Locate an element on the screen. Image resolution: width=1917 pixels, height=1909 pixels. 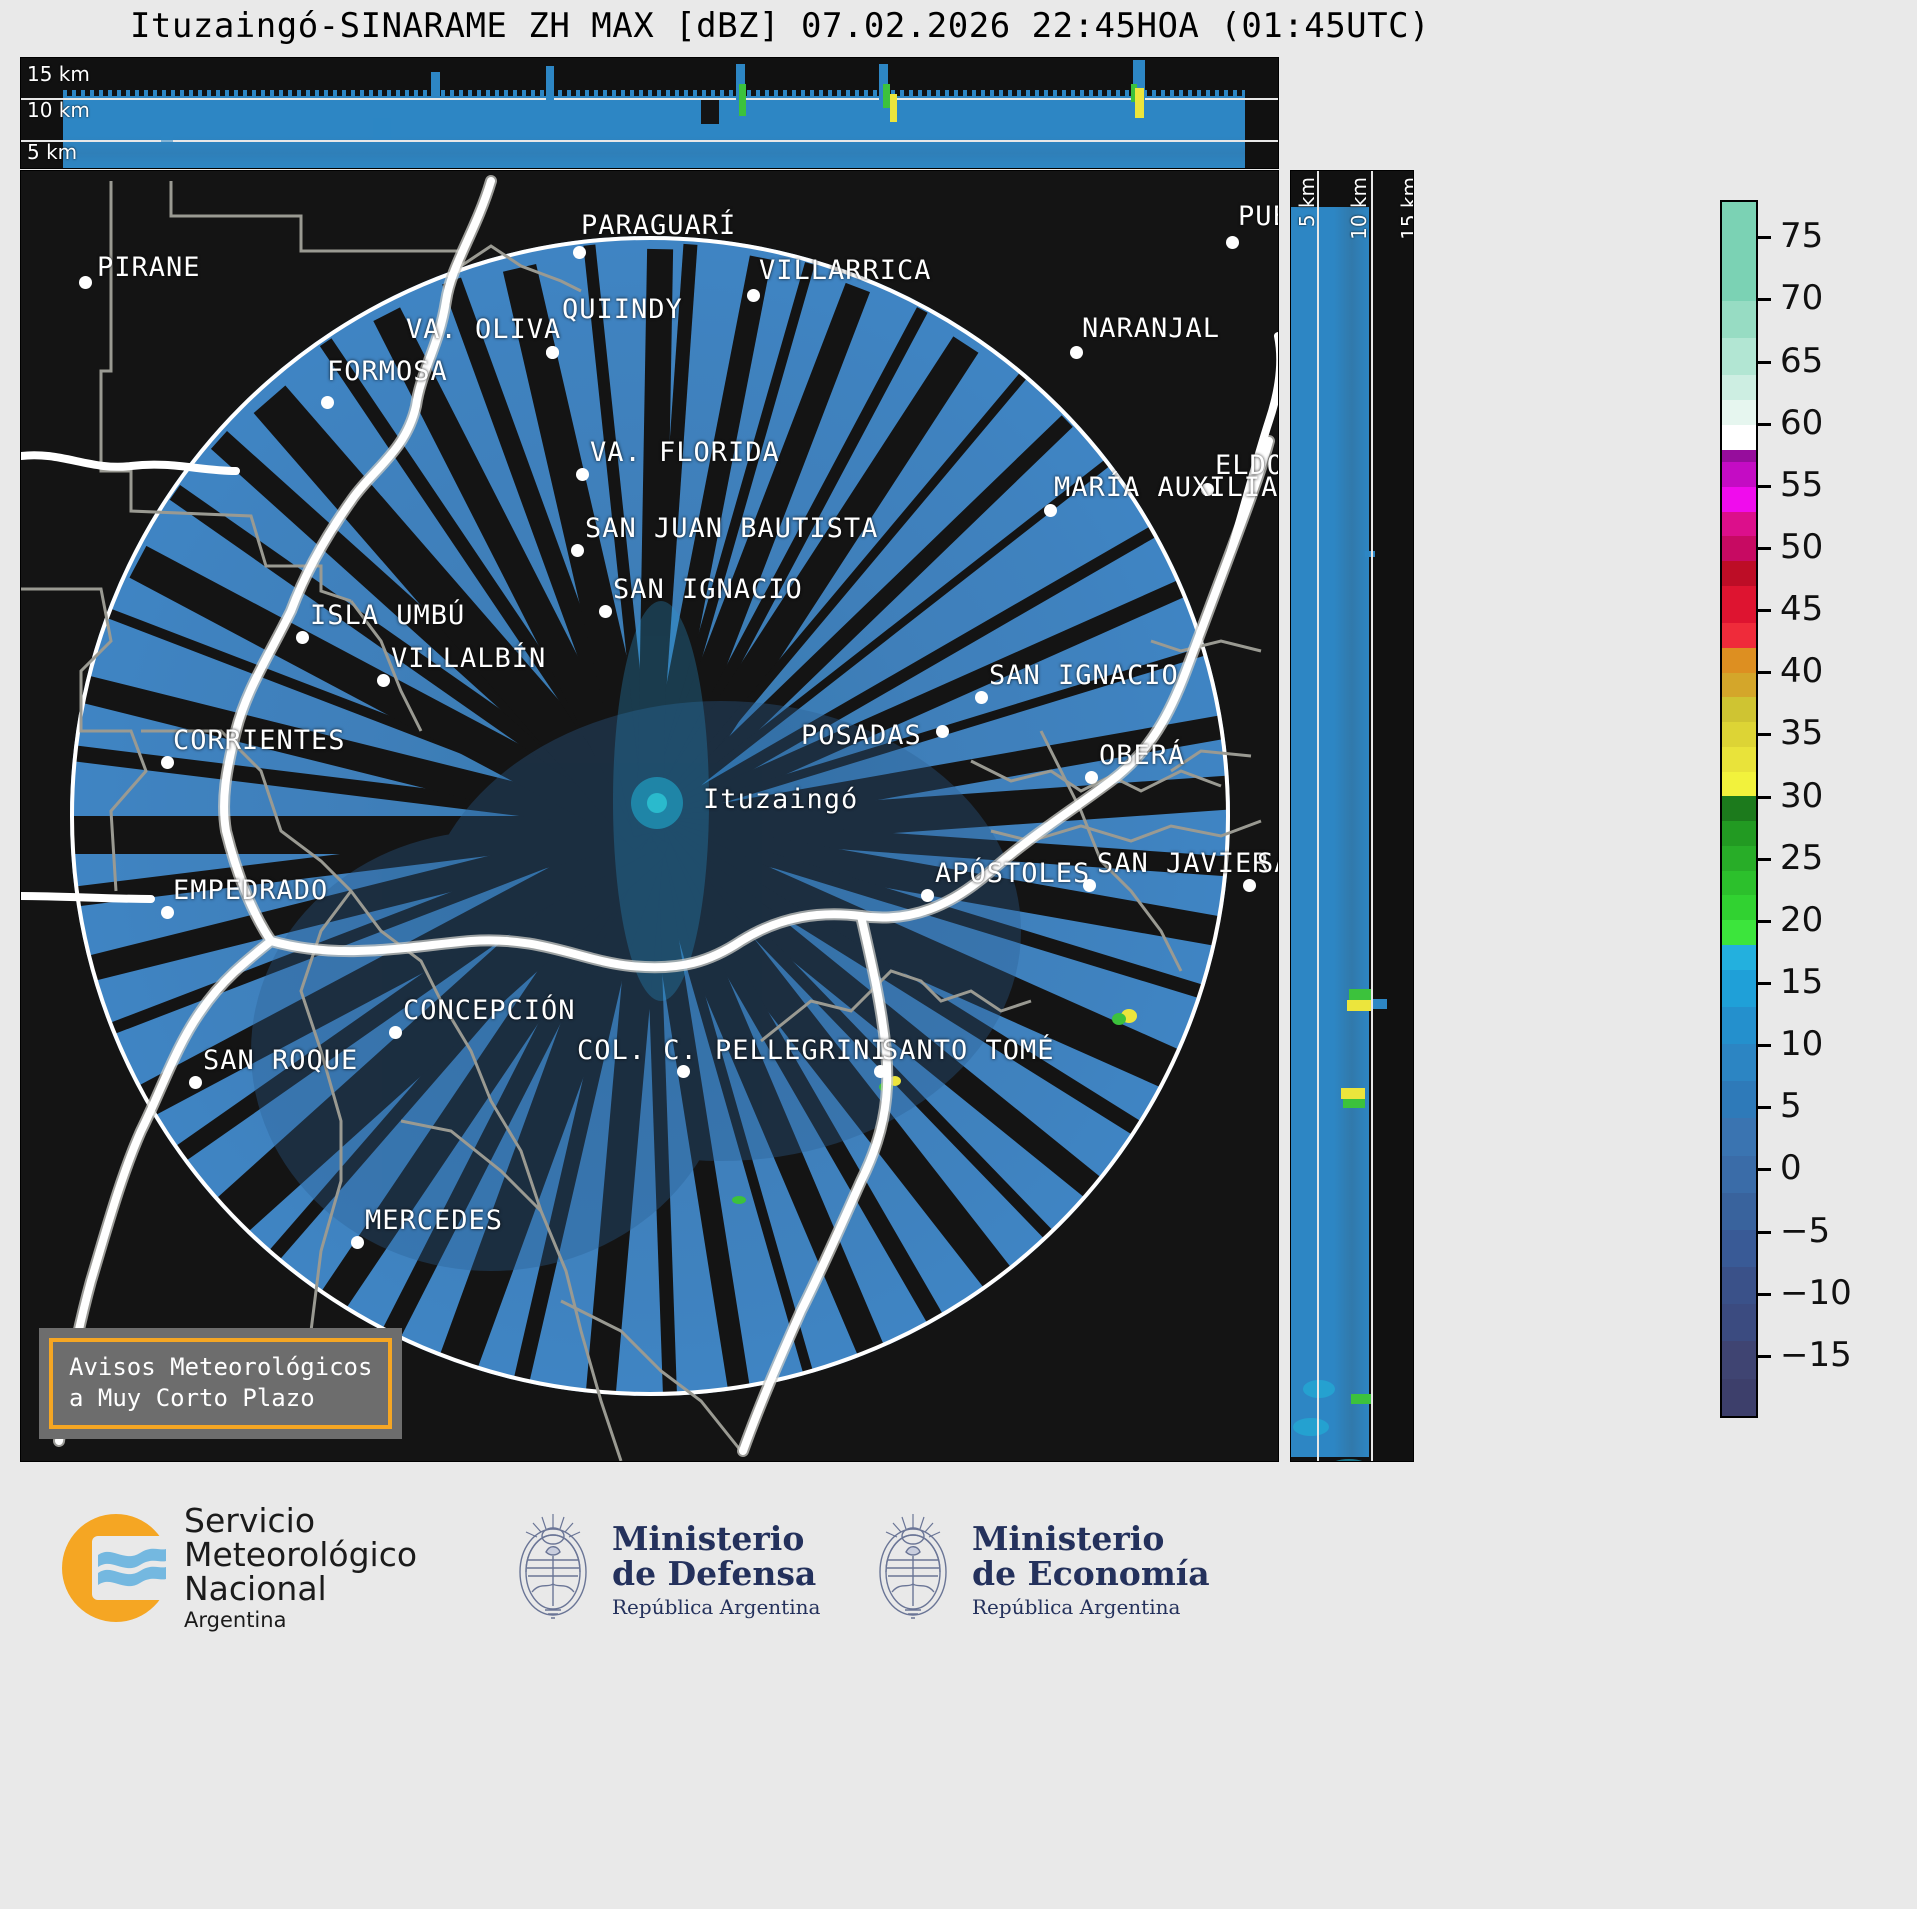
city-label: PIRANE is located at coordinates (149, 267).